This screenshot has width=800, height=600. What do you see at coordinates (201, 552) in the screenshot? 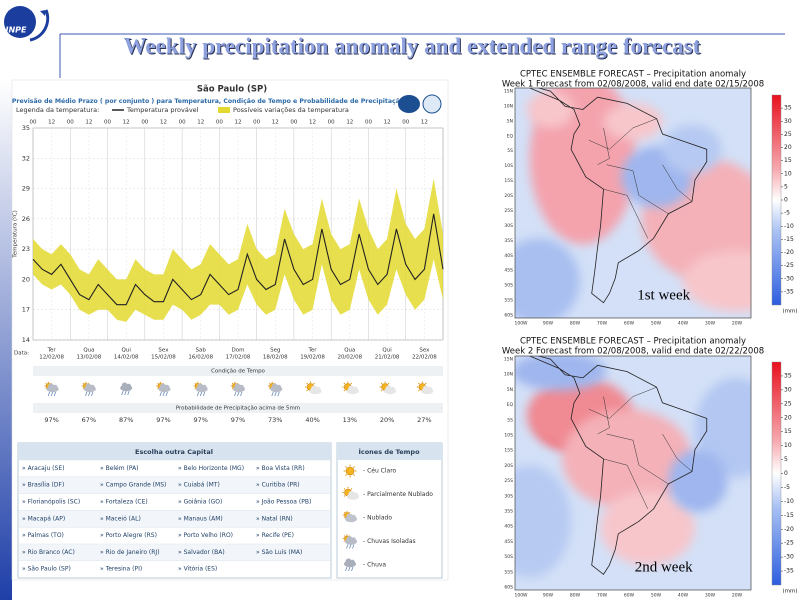
I see `capital-link: » Salvador (BA)` at bounding box center [201, 552].